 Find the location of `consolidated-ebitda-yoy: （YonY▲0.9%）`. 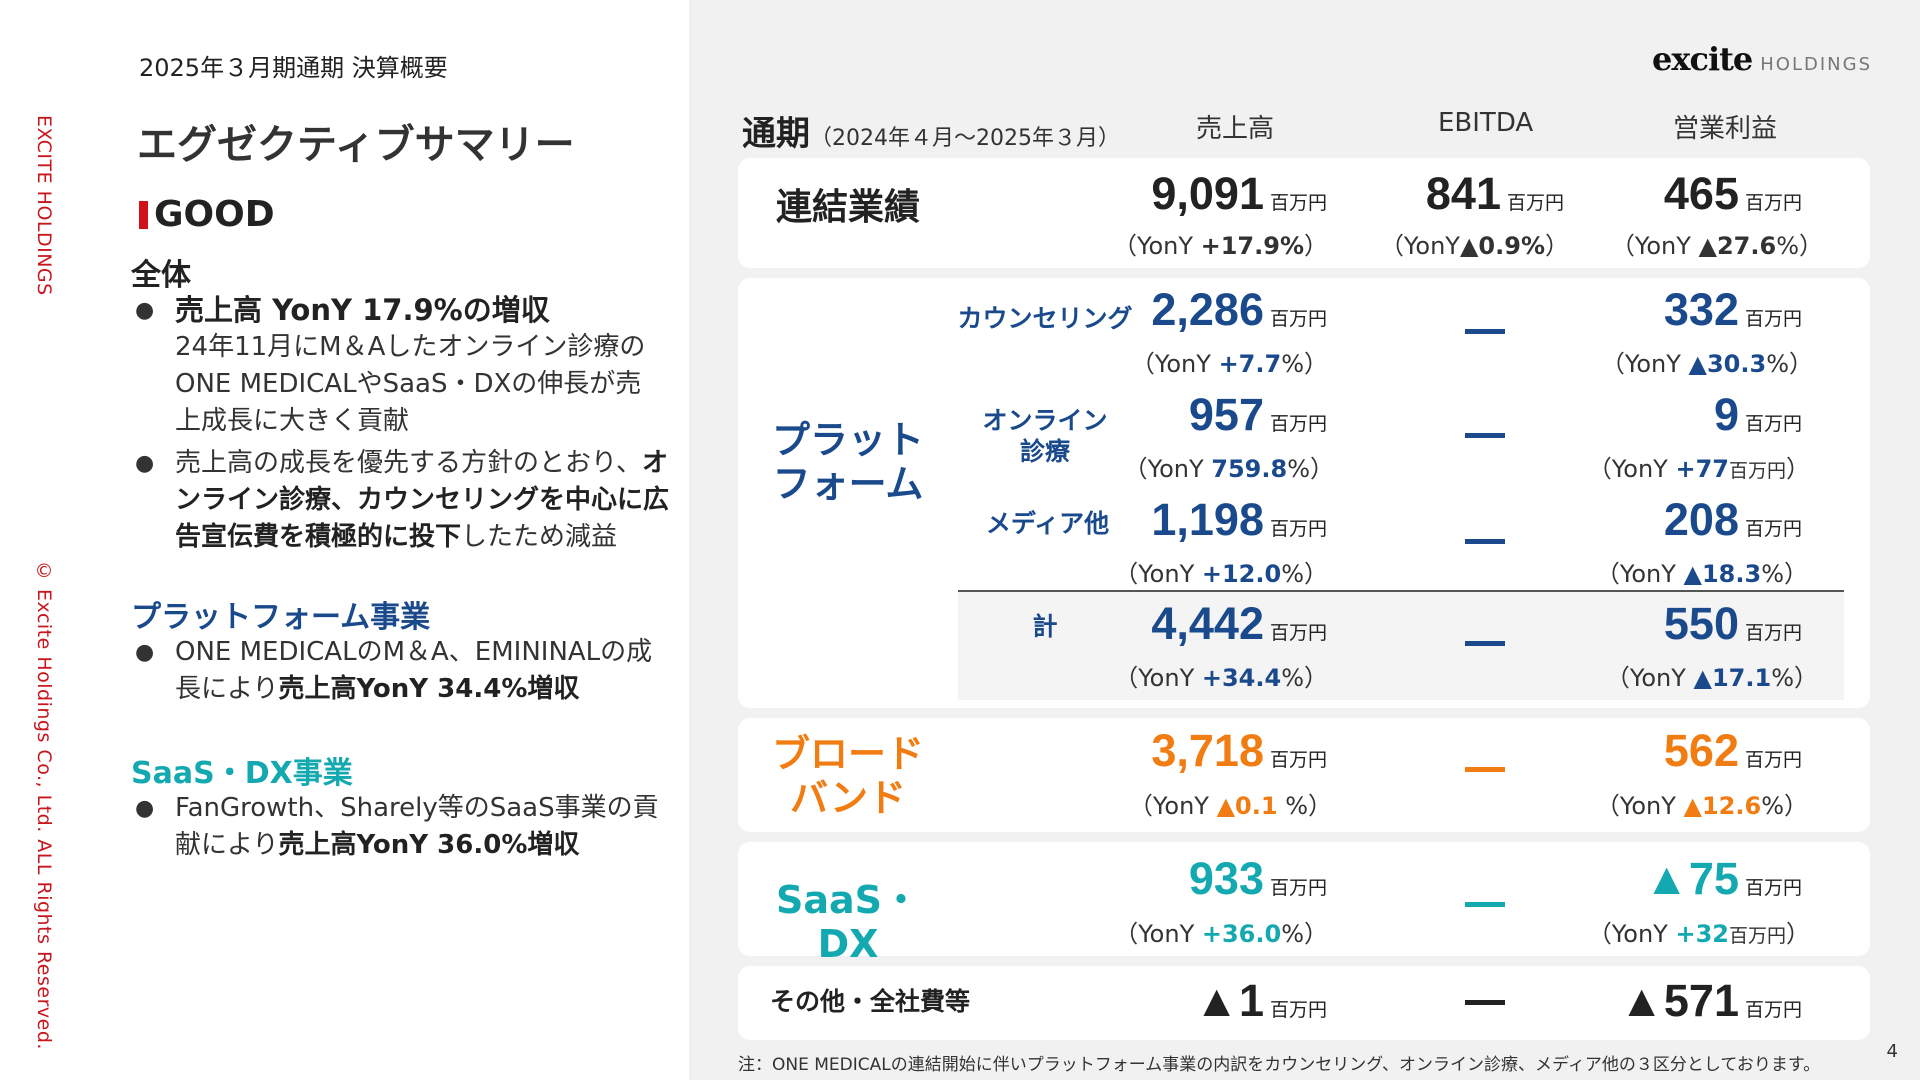

consolidated-ebitda-yoy: （YonY▲0.9%） is located at coordinates (1474, 246).